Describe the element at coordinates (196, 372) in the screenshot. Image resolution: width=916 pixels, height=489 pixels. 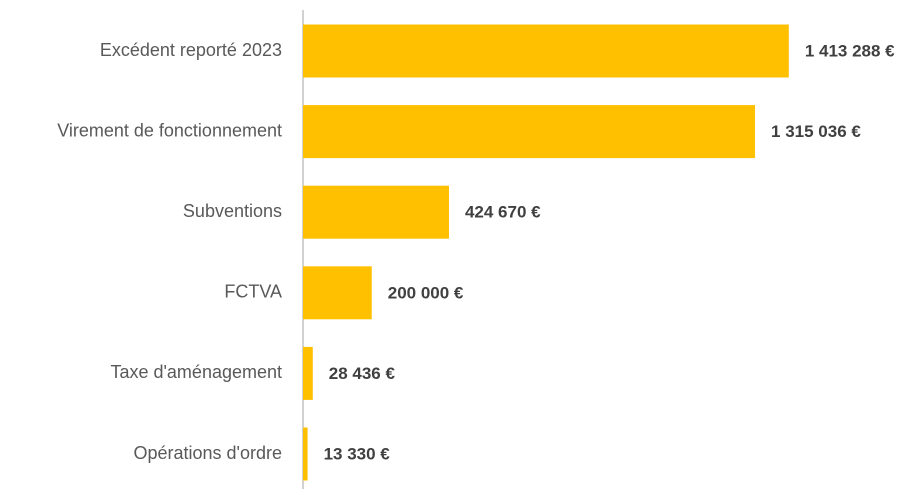
I see `category-label: Taxe d'aménagement` at that location.